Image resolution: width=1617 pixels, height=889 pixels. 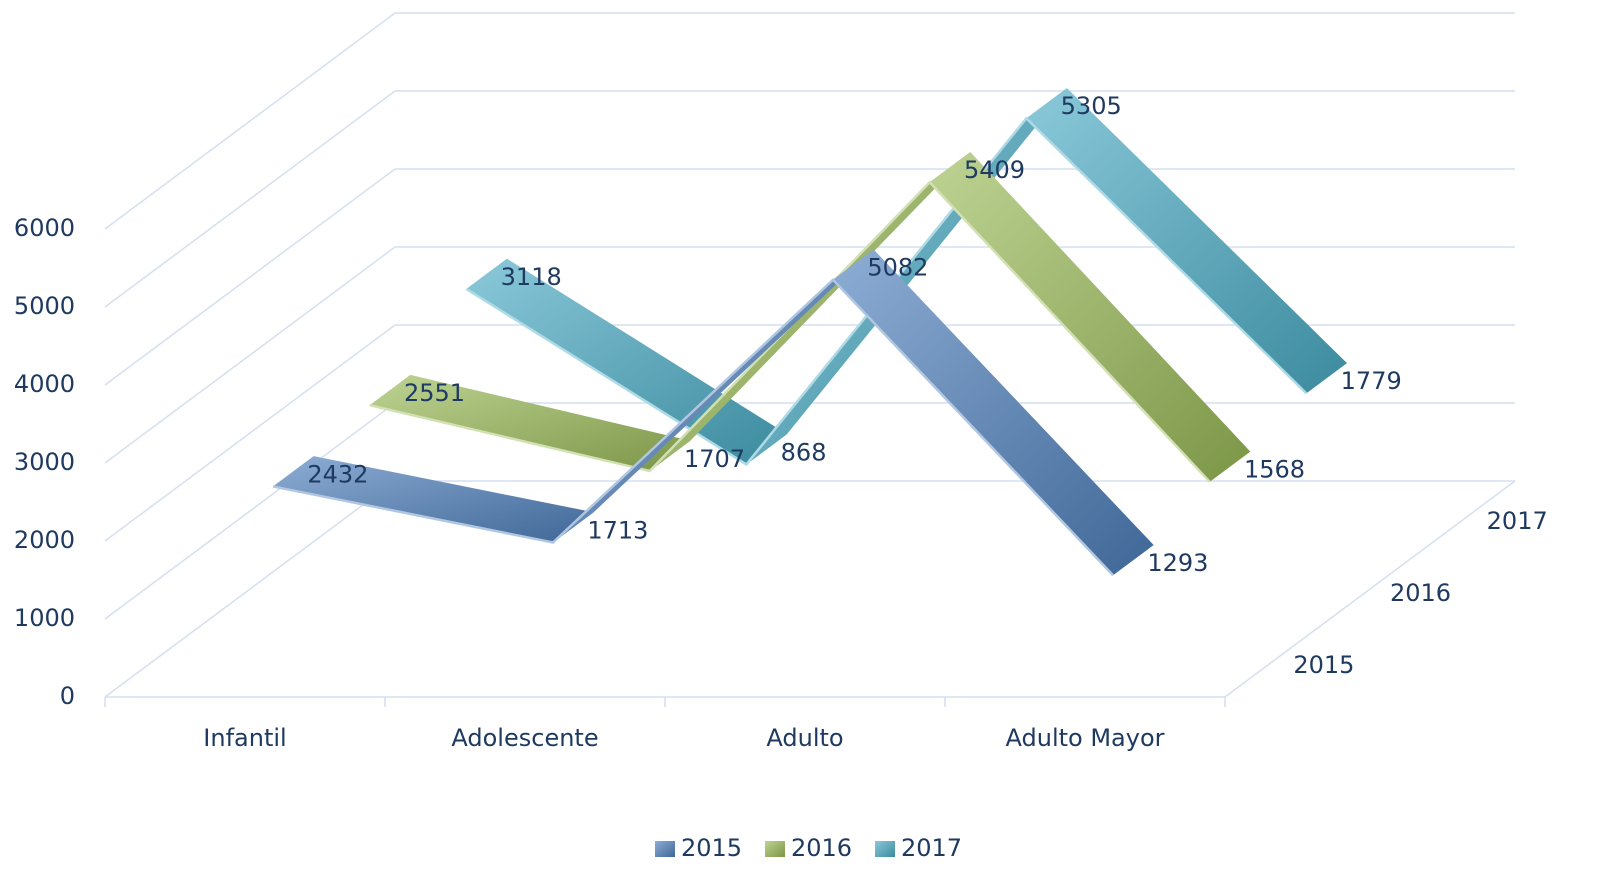 What do you see at coordinates (434, 393) in the screenshot?
I see `value-label: 2551` at bounding box center [434, 393].